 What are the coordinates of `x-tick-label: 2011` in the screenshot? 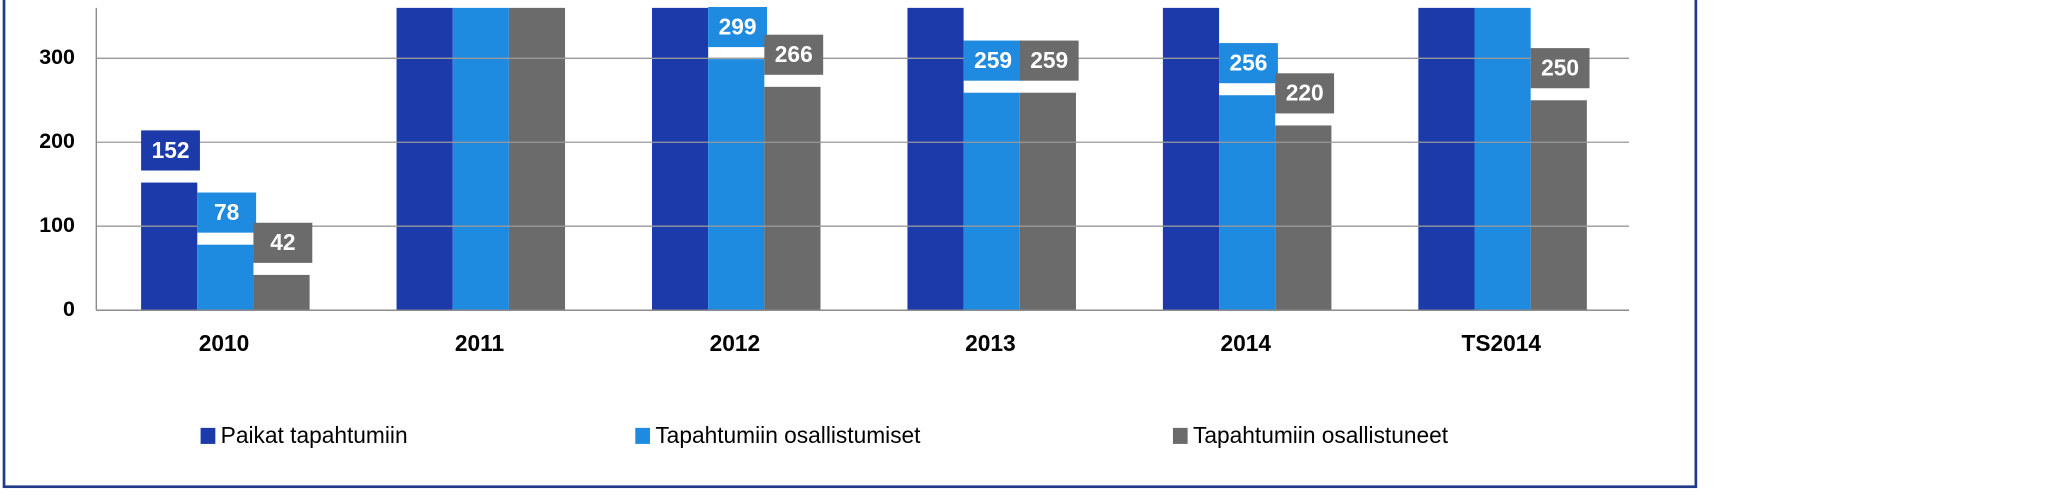 It's located at (479, 343).